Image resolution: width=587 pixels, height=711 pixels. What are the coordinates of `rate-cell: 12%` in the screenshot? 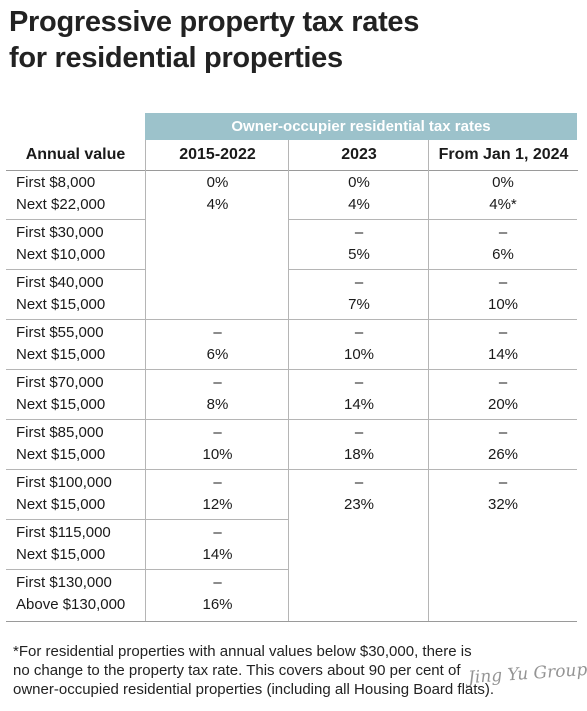 It's located at (217, 504).